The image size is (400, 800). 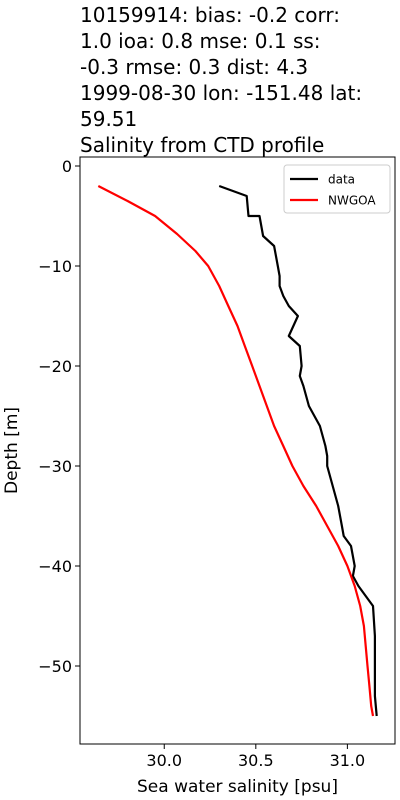 I want to click on y-tick-label: −10, so click(x=55, y=266).